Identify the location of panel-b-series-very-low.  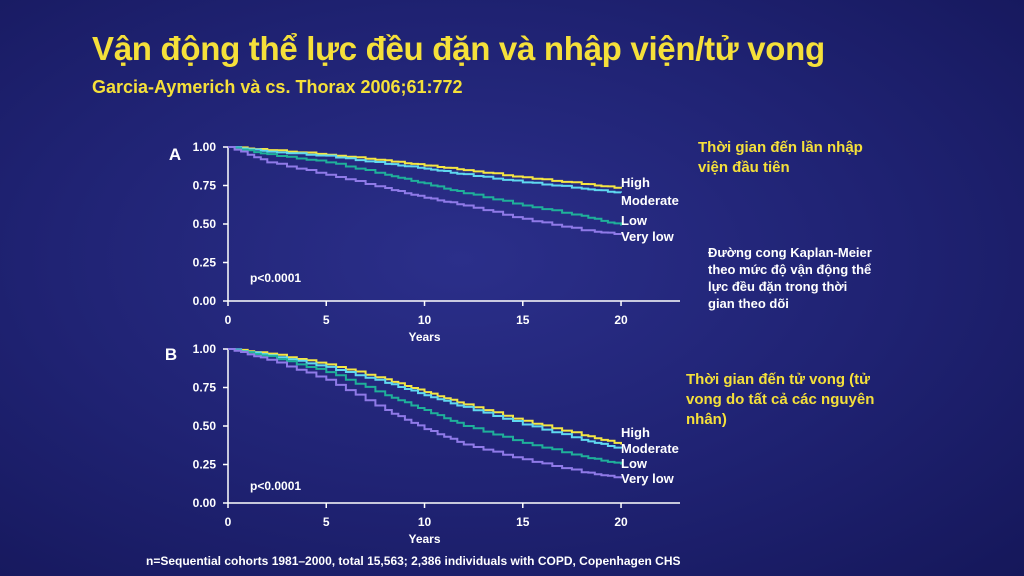
(425, 413).